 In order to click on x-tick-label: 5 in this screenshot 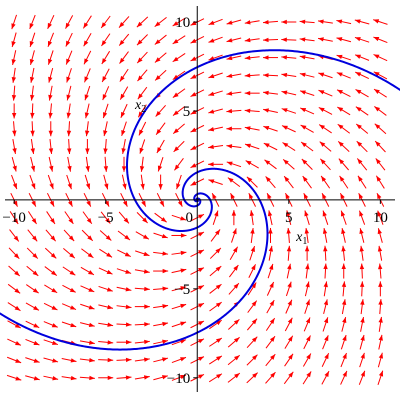, I will do `click(289, 218)`.